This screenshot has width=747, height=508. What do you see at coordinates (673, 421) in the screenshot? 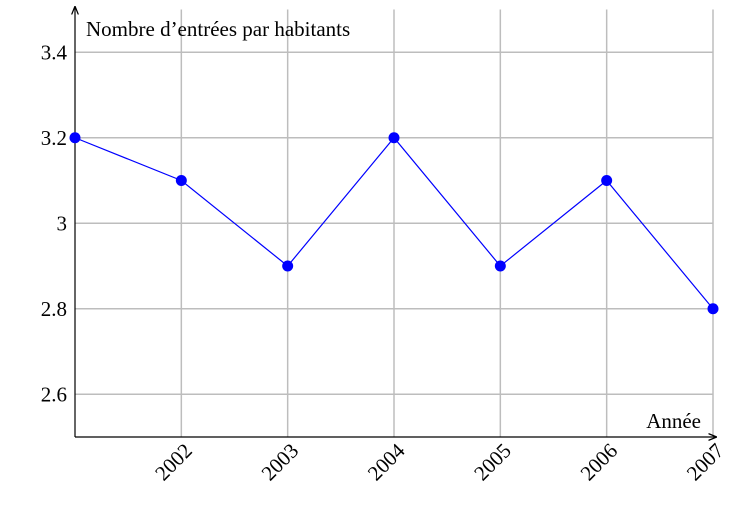
I see `x-axis-label: Année` at bounding box center [673, 421].